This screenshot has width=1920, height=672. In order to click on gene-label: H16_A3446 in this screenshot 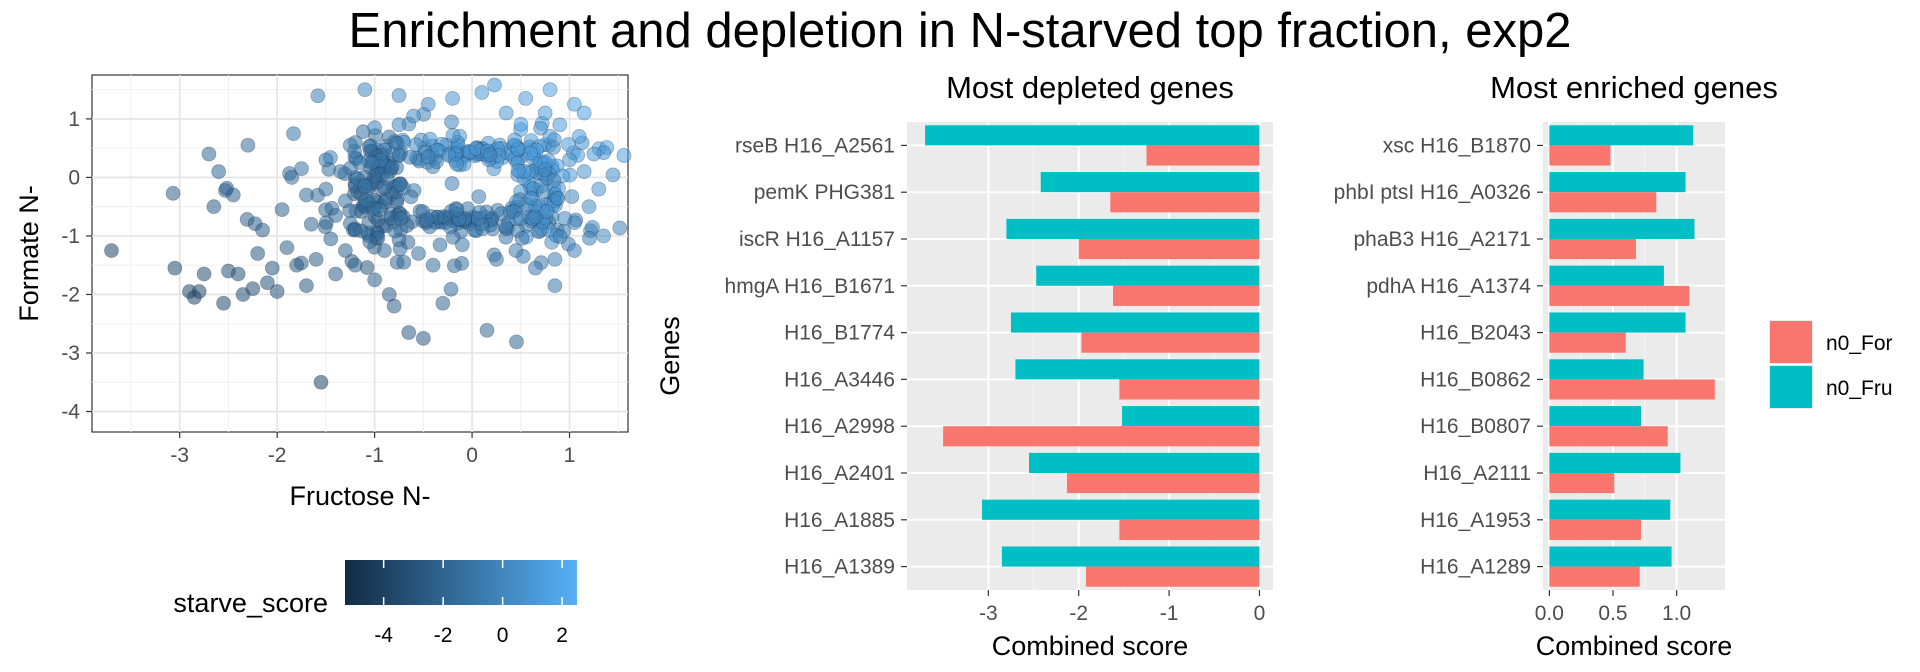, I will do `click(839, 379)`.